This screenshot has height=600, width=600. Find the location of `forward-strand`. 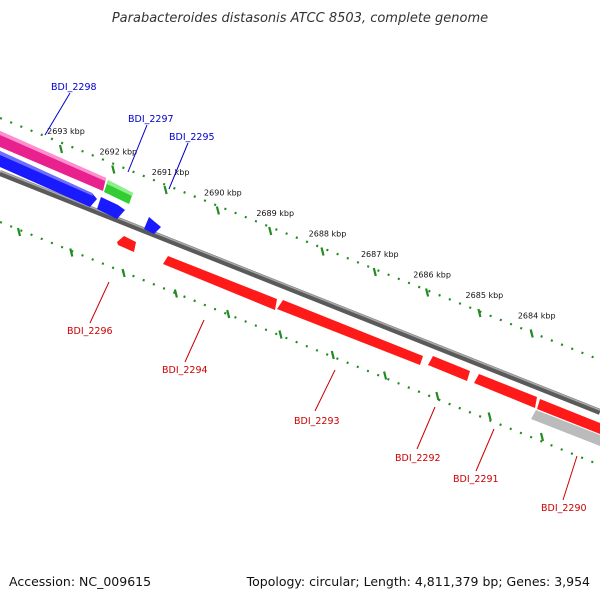

forward-strand is located at coordinates (80, 182).